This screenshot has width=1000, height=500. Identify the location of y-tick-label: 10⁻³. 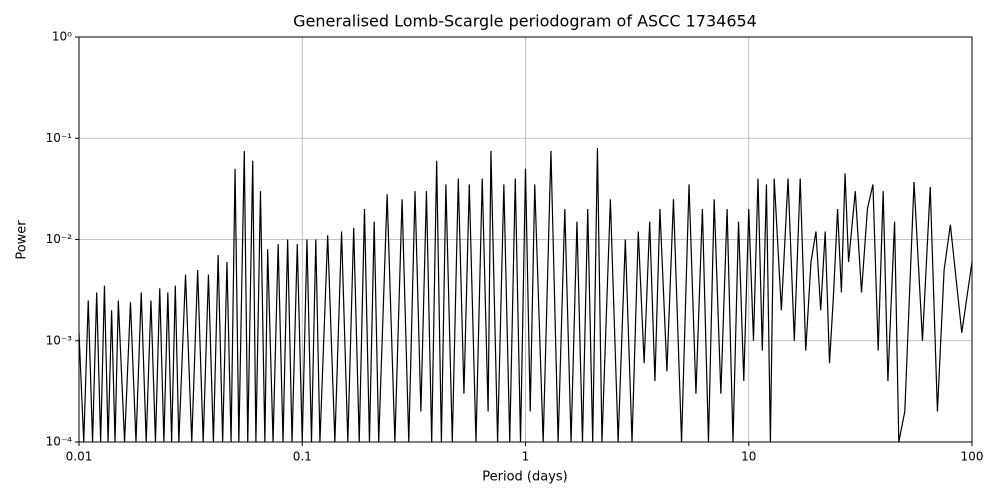
(59, 340).